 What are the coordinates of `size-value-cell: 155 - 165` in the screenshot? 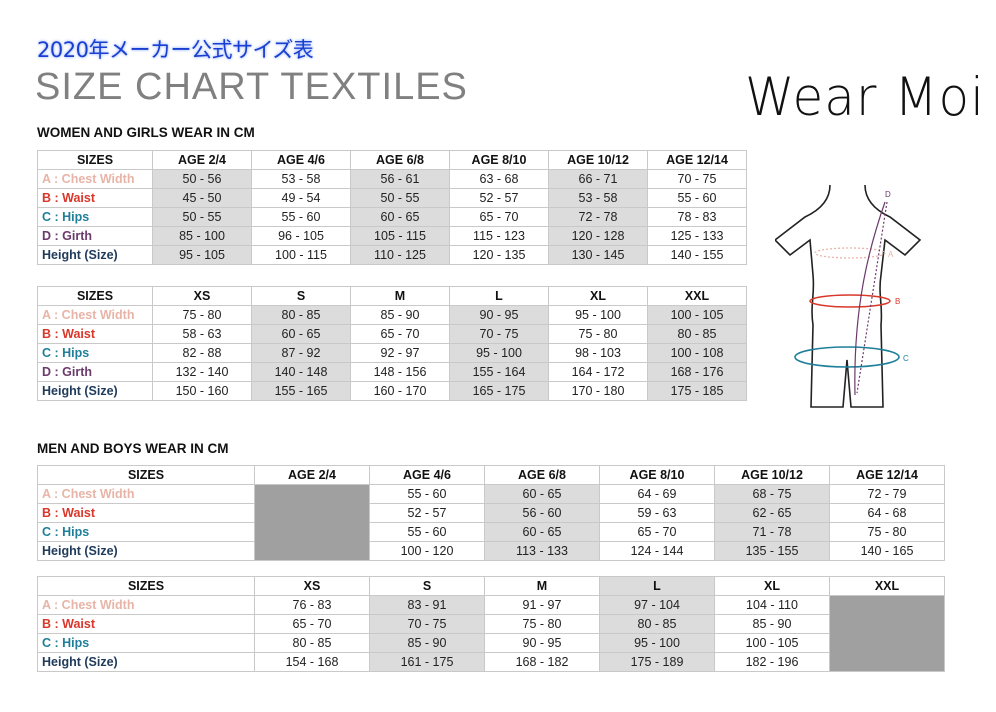 It's located at (301, 391).